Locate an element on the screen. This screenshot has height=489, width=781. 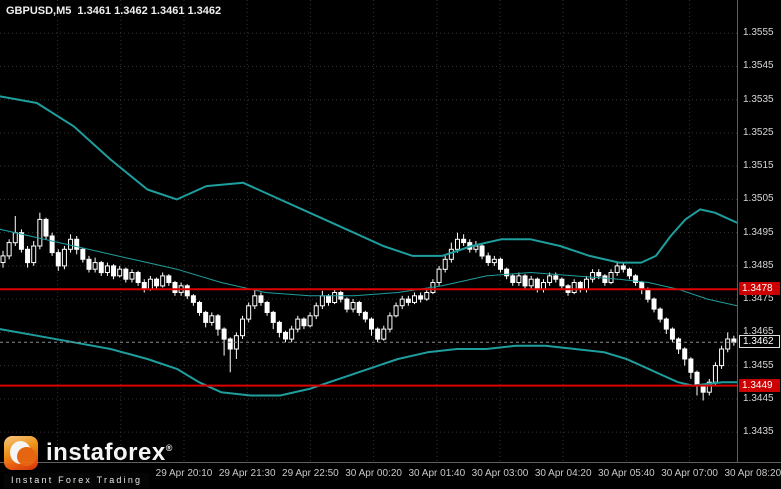
price-tick-label: 1.3465 is located at coordinates (758, 332).